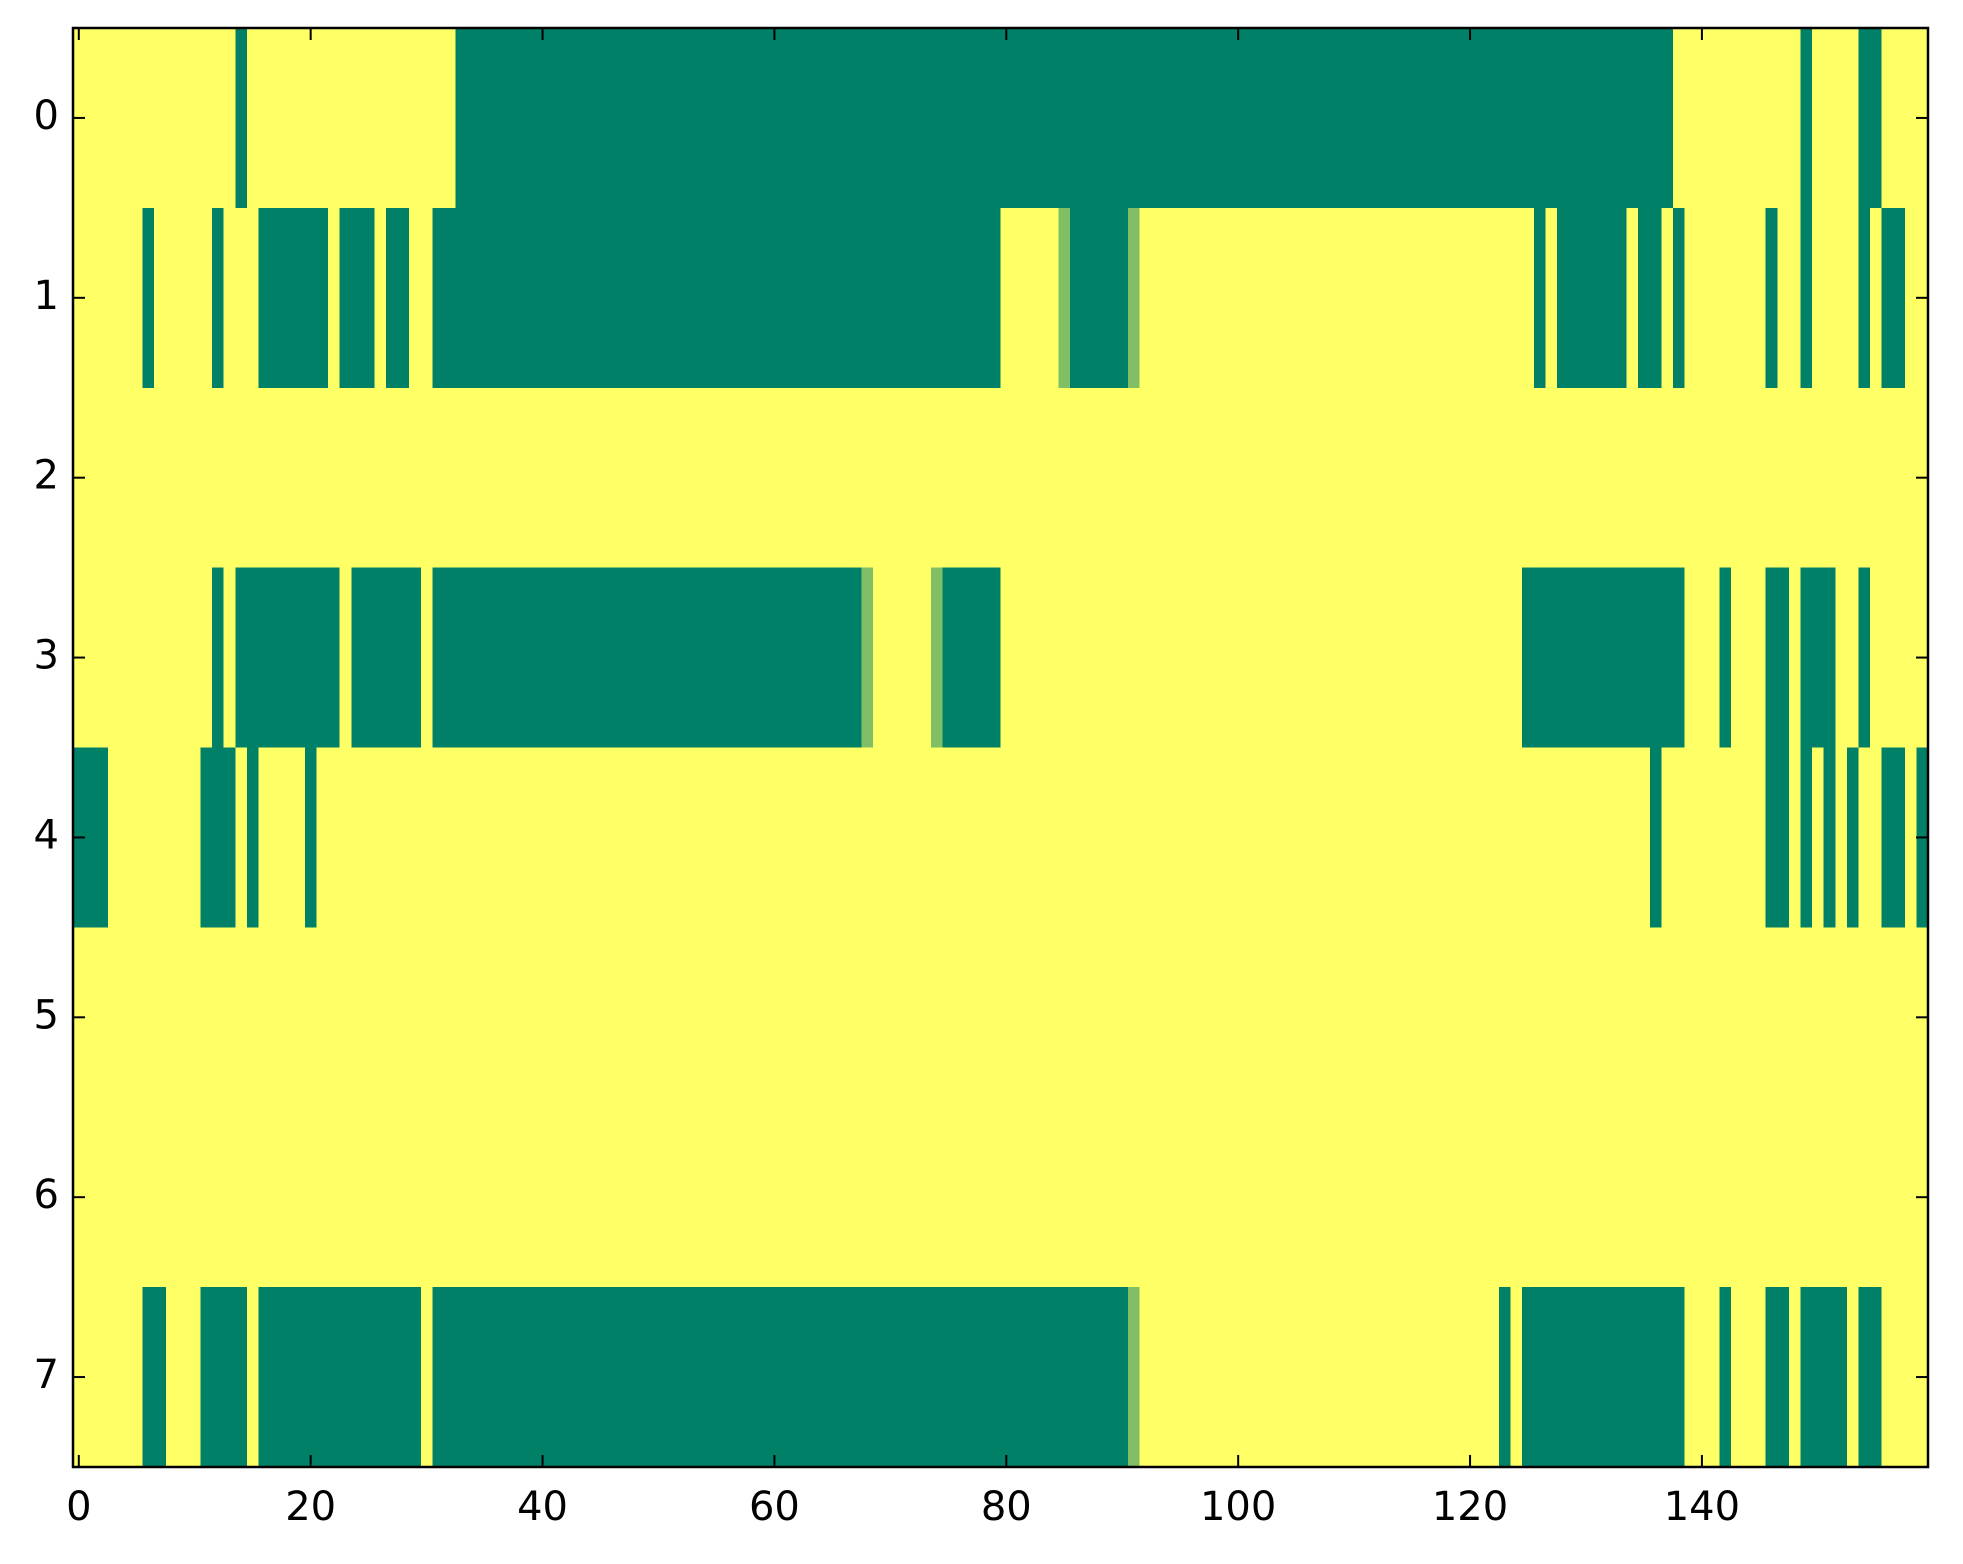 Image resolution: width=1963 pixels, height=1564 pixels. What do you see at coordinates (46, 835) in the screenshot?
I see `y-tick-label: 4` at bounding box center [46, 835].